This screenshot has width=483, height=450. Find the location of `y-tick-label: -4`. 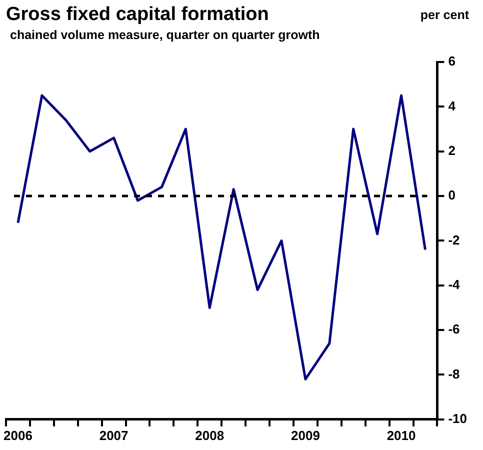

y-tick-label: -4 is located at coordinates (454, 284).